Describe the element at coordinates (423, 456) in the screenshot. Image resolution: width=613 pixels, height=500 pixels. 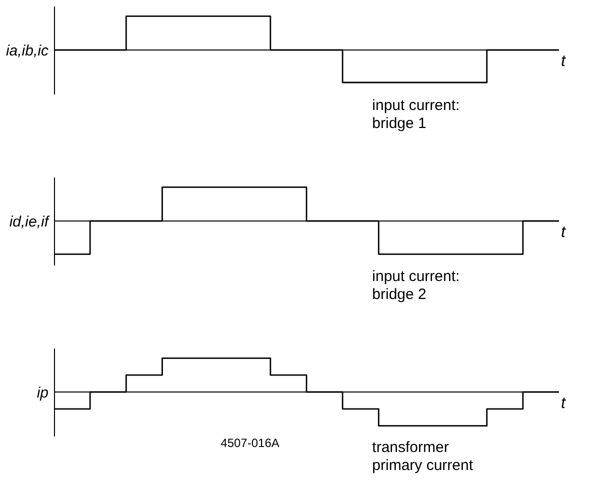
I see `text: transformer primary current` at that location.